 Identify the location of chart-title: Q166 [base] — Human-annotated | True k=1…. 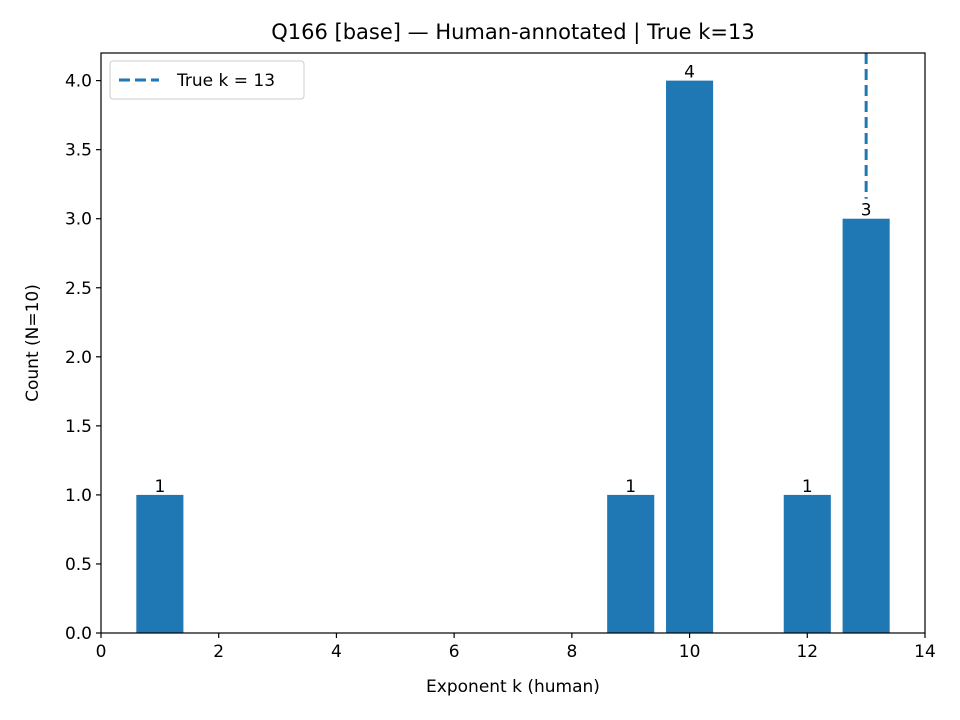
(513, 32).